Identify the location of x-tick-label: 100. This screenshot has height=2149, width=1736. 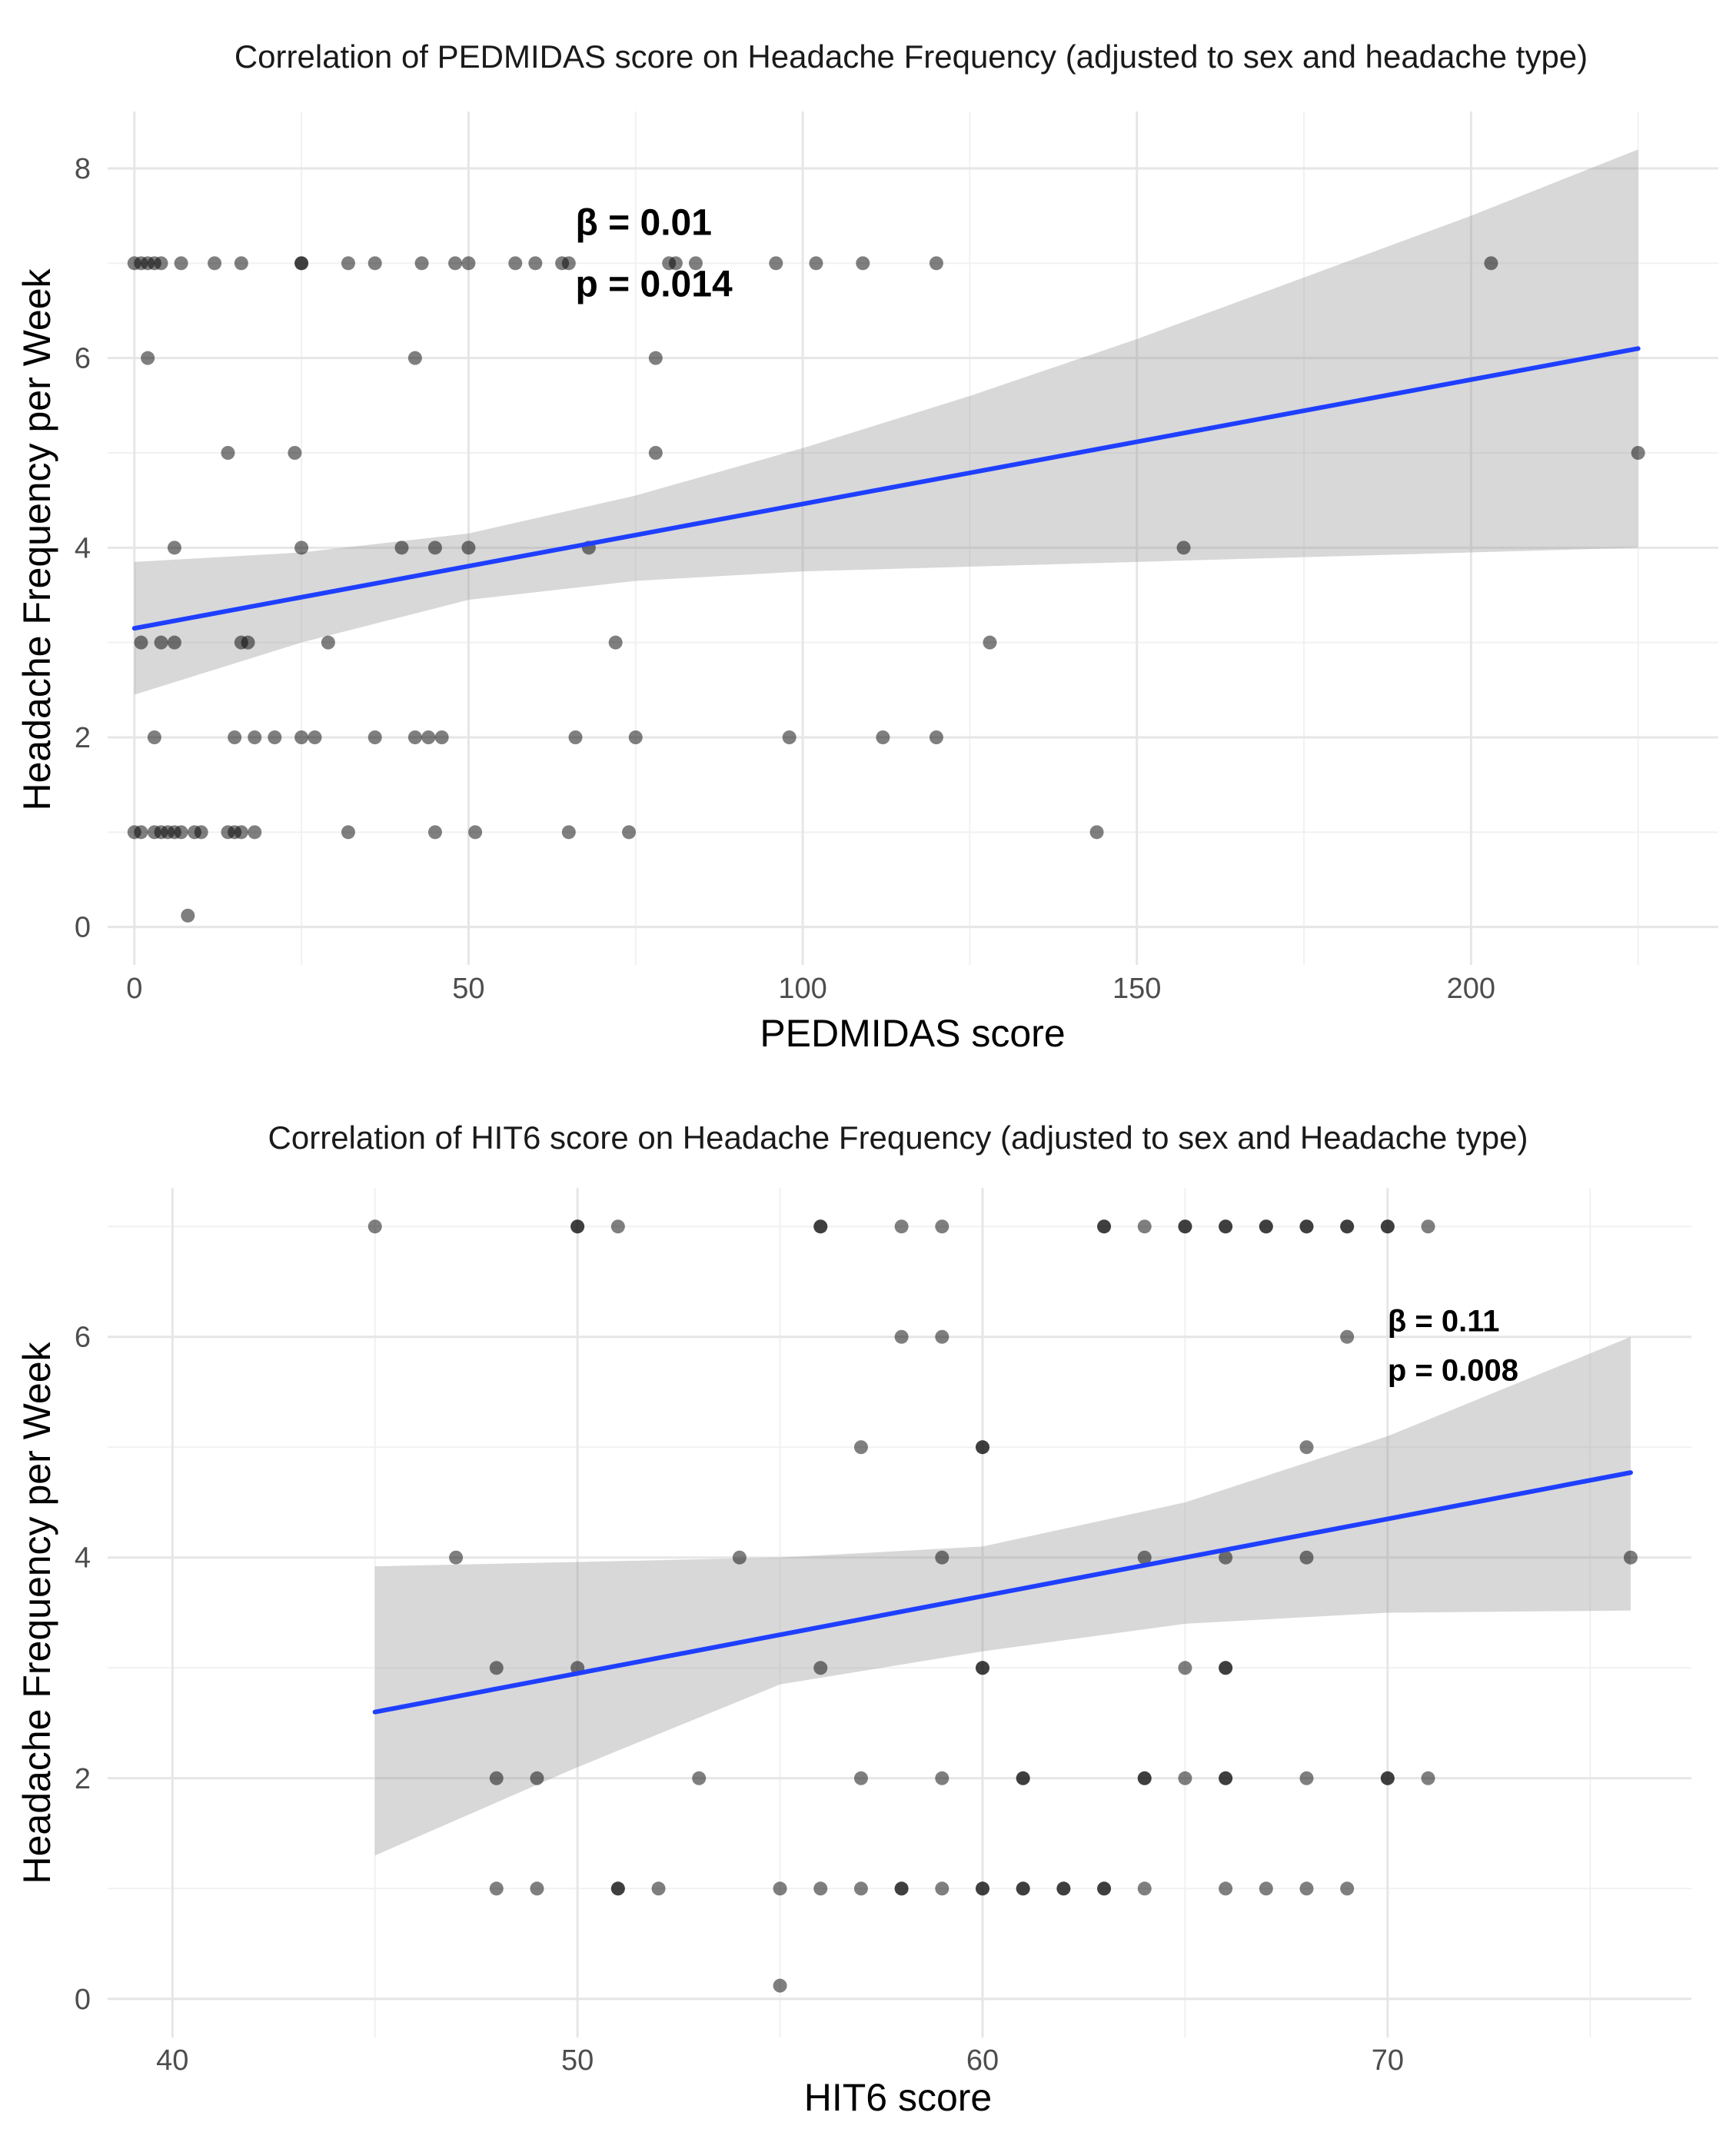
(802, 989).